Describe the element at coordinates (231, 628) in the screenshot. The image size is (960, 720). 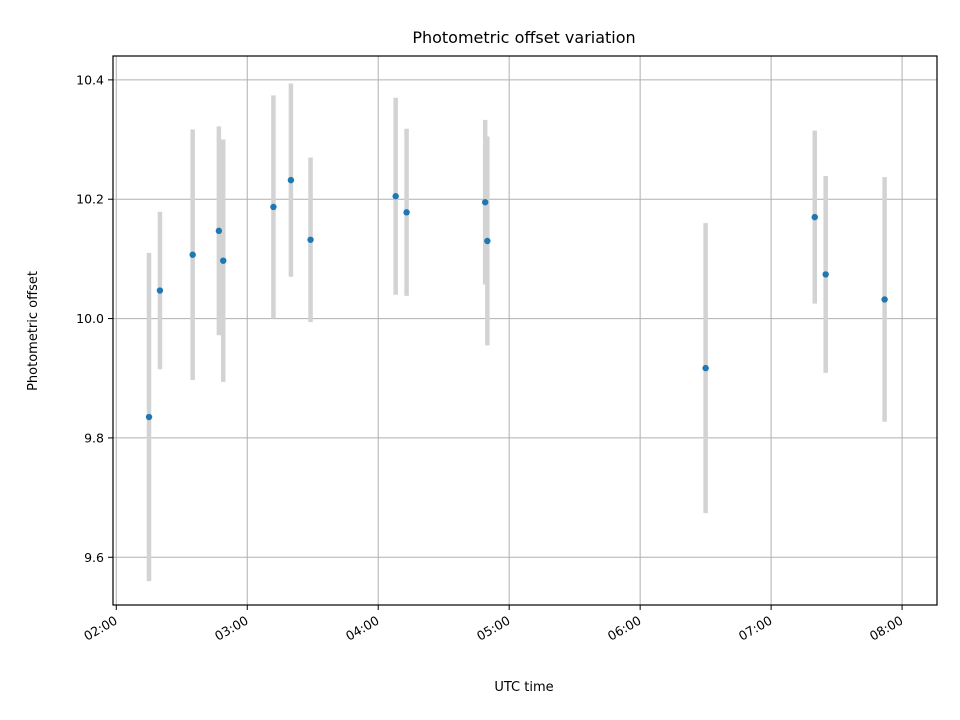
I see `x-tick-label: 03:00` at that location.